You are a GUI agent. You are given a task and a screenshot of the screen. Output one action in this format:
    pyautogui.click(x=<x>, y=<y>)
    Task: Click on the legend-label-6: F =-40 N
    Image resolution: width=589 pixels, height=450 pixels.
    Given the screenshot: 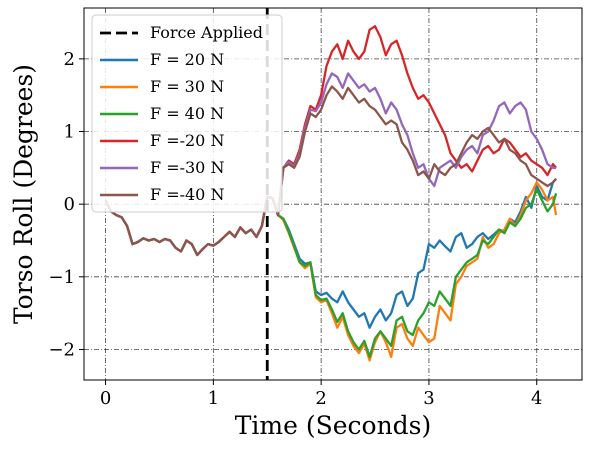 What is the action you would take?
    pyautogui.click(x=187, y=194)
    